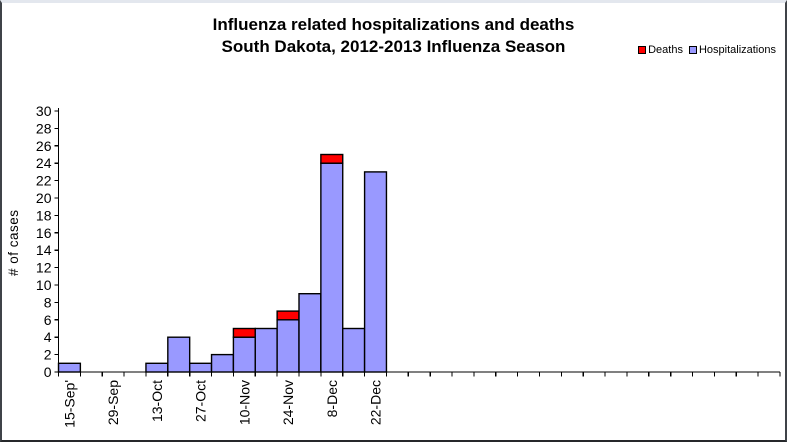 The image size is (787, 442). What do you see at coordinates (288, 402) in the screenshot?
I see `x-tick-label: 24-Nov` at bounding box center [288, 402].